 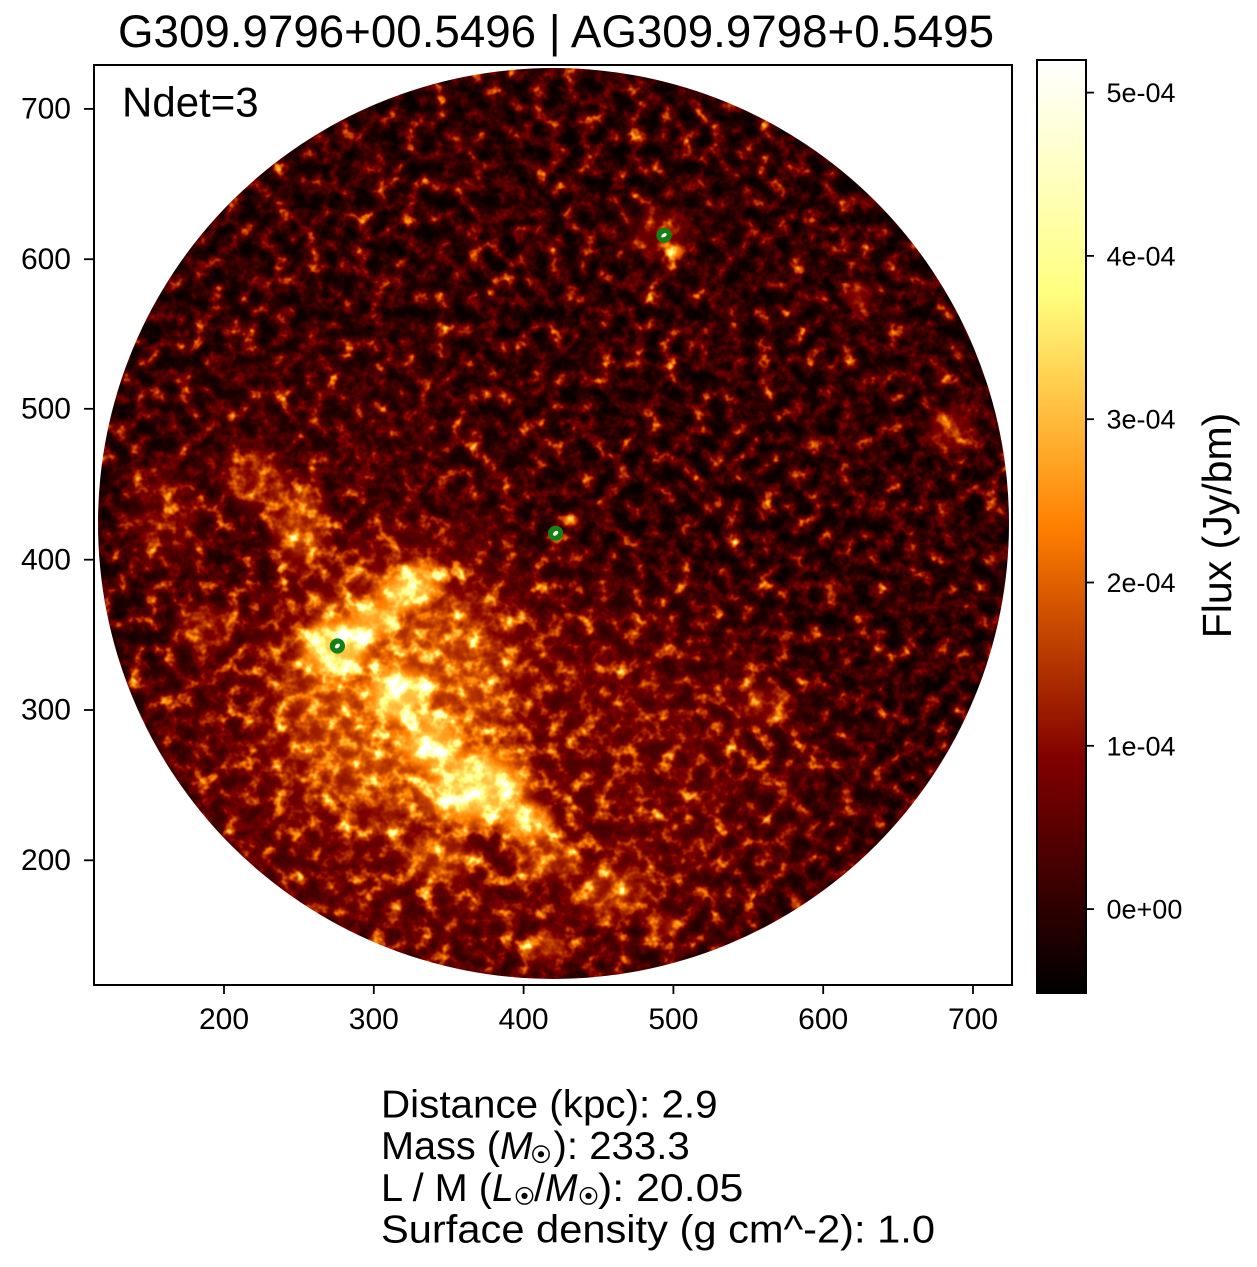 I want to click on svg-text: 2e-04, so click(x=1141, y=583).